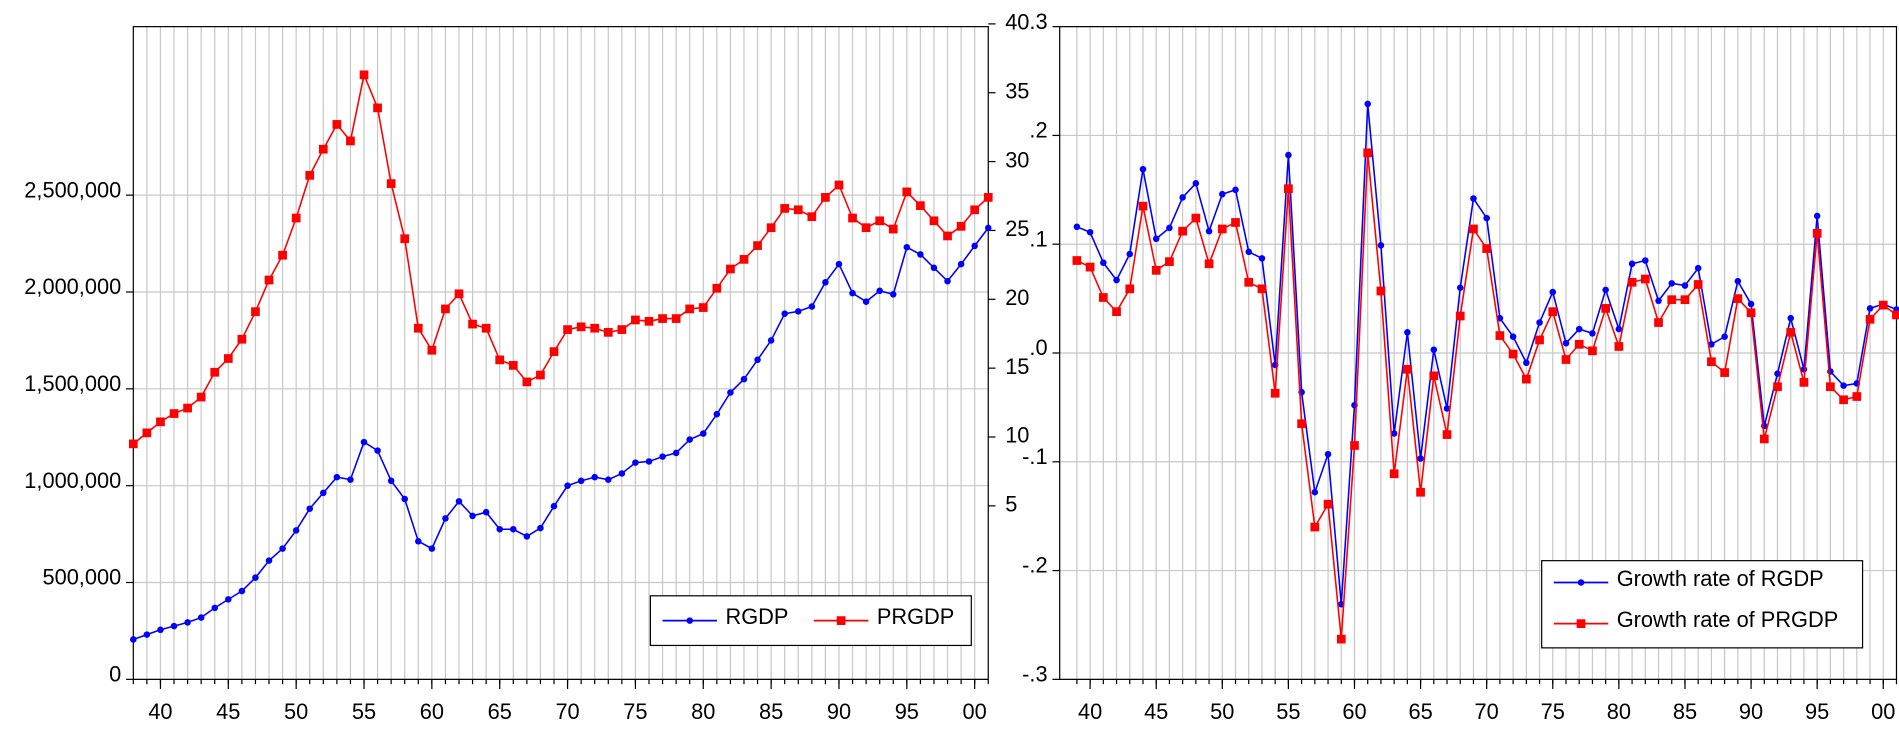 Image resolution: width=1899 pixels, height=729 pixels. What do you see at coordinates (228, 711) in the screenshot?
I see `x-tick-label: 45` at bounding box center [228, 711].